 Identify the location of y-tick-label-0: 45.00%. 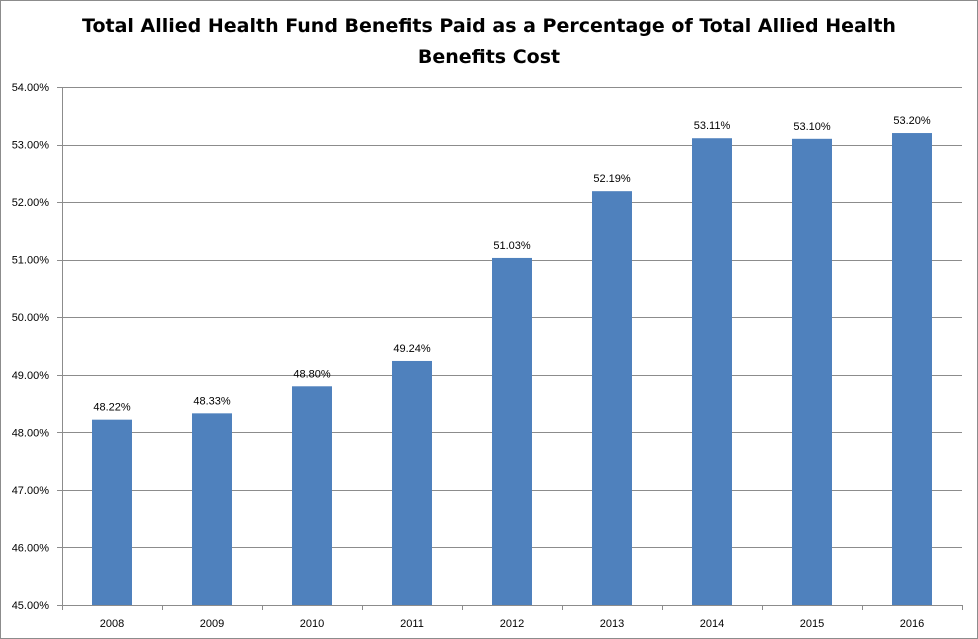
(31, 606).